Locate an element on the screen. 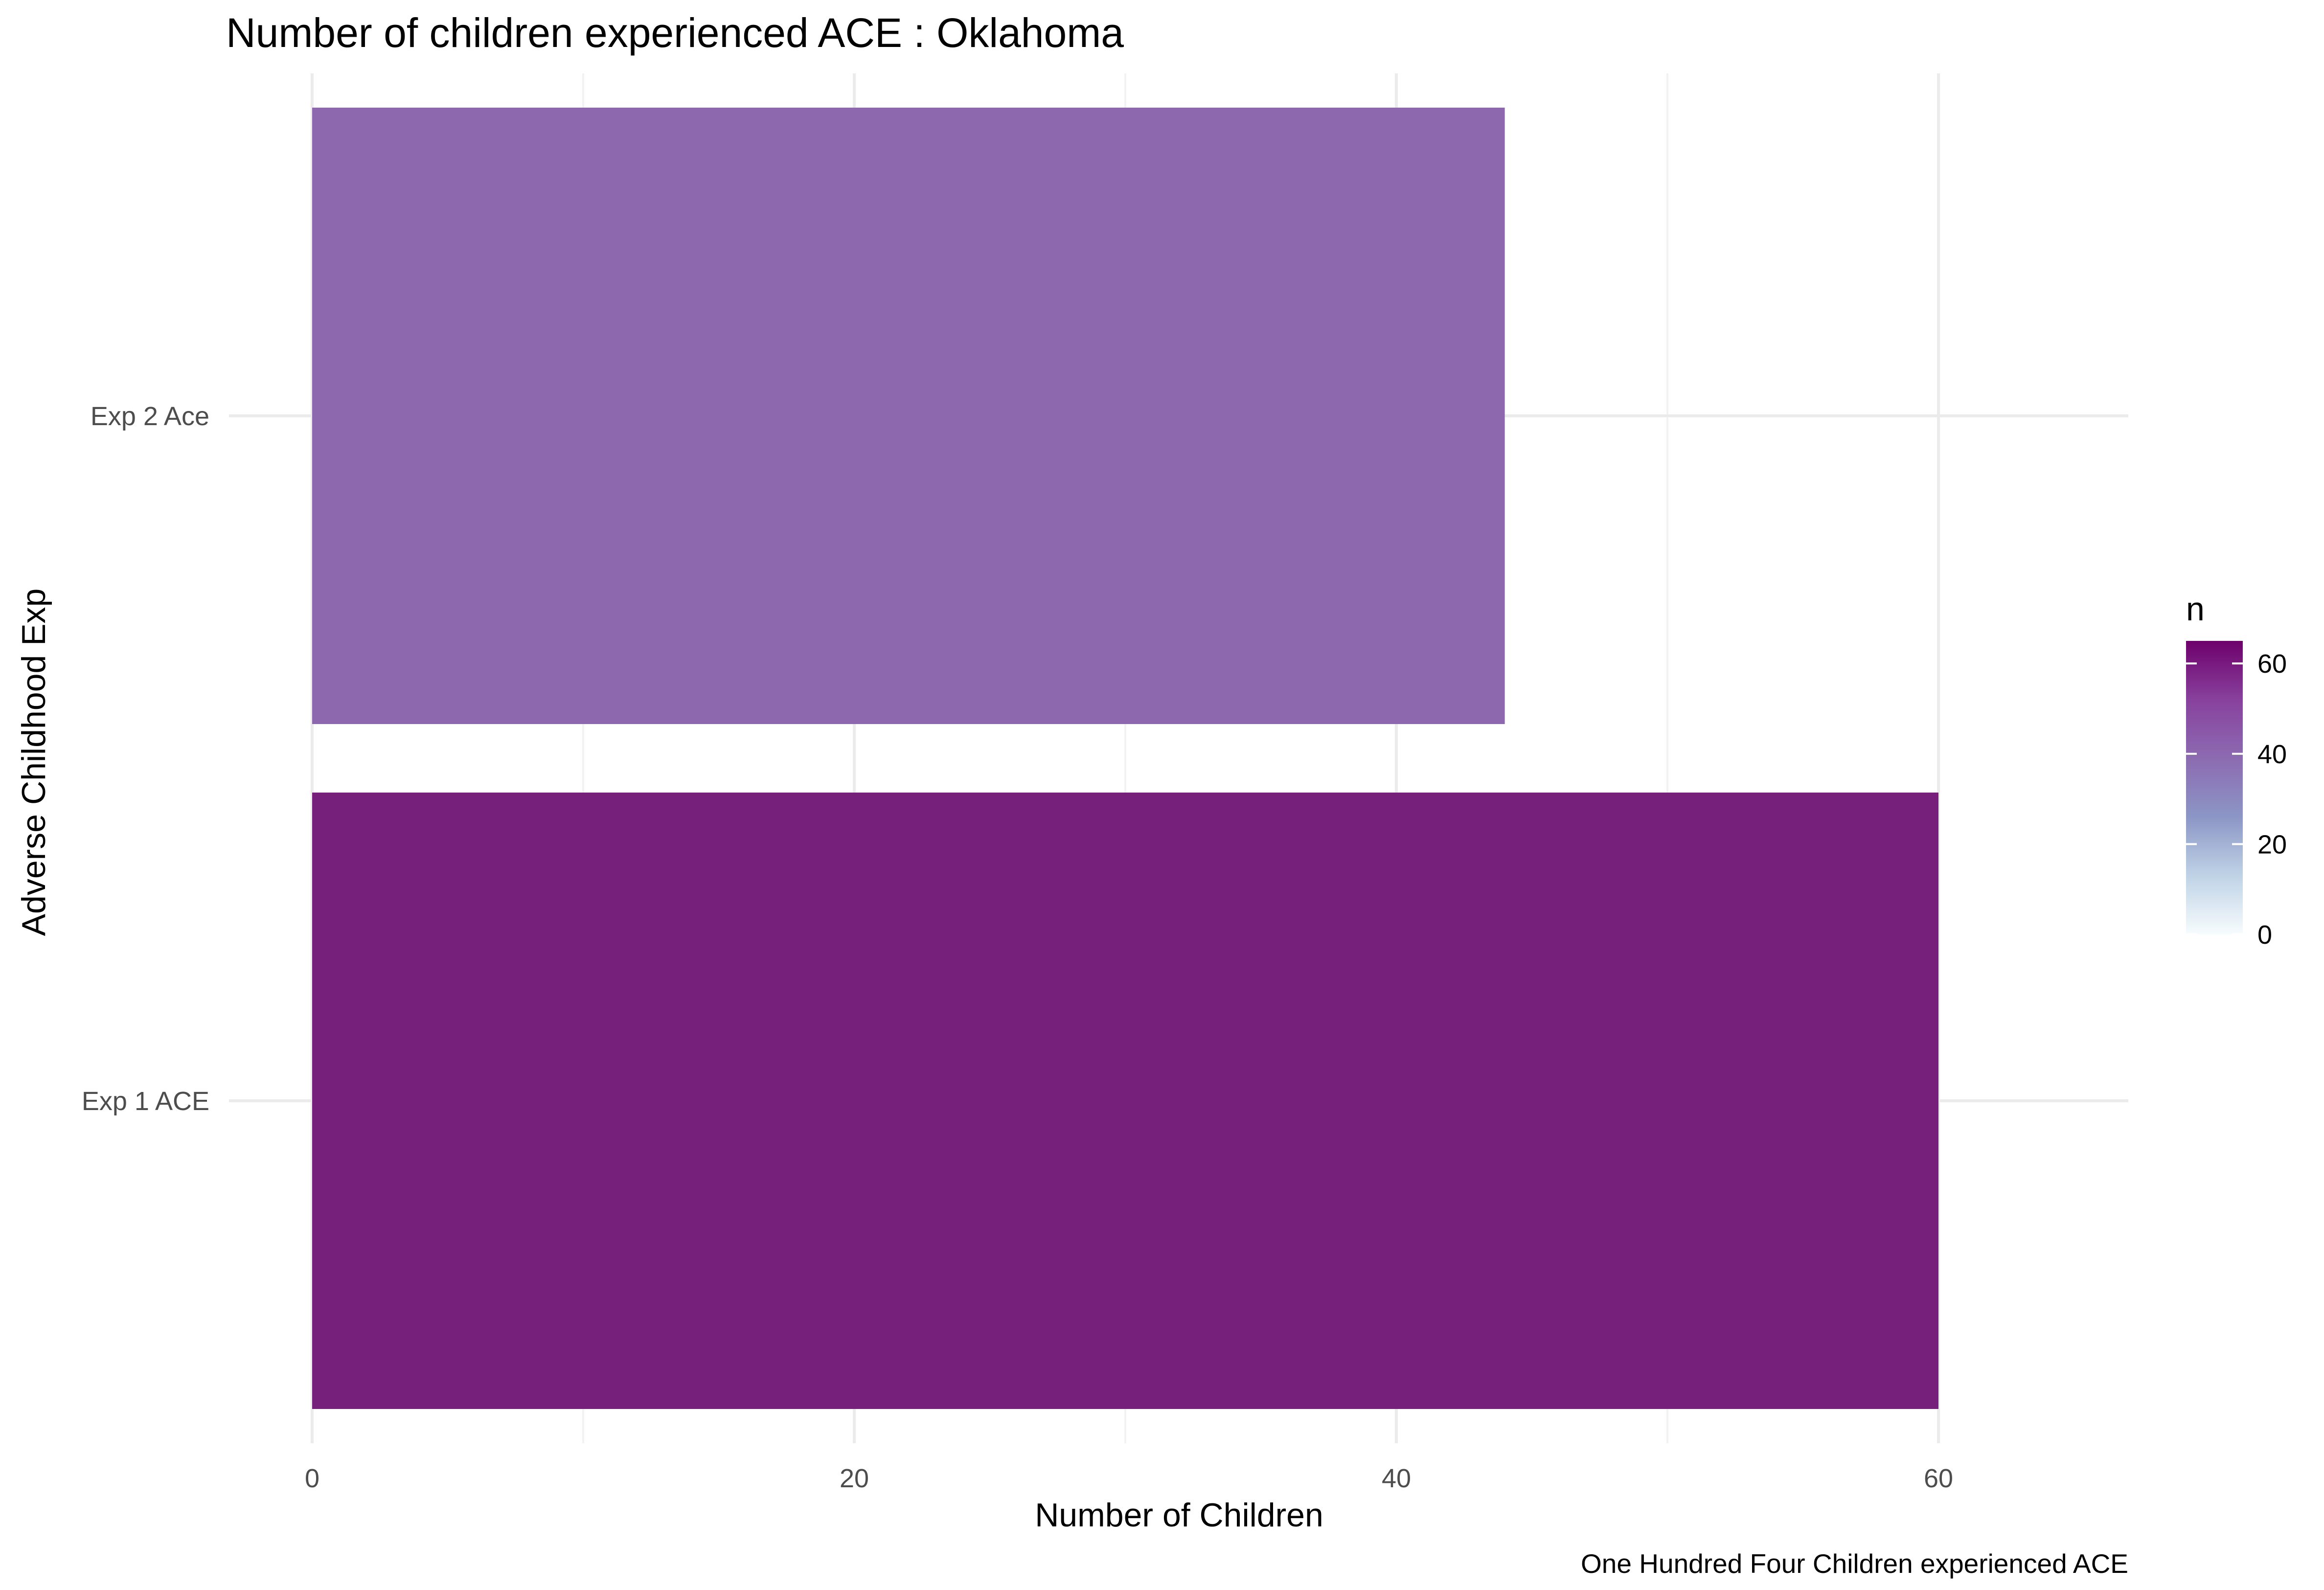  legend-tick-label: 60 is located at coordinates (2272, 664).